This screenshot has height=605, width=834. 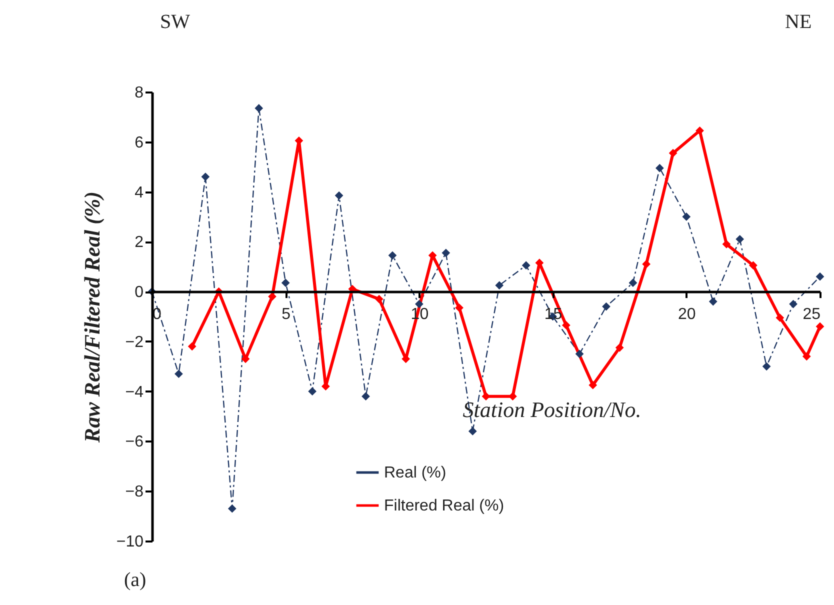 I want to click on y-tick-label: −4, so click(x=134, y=392).